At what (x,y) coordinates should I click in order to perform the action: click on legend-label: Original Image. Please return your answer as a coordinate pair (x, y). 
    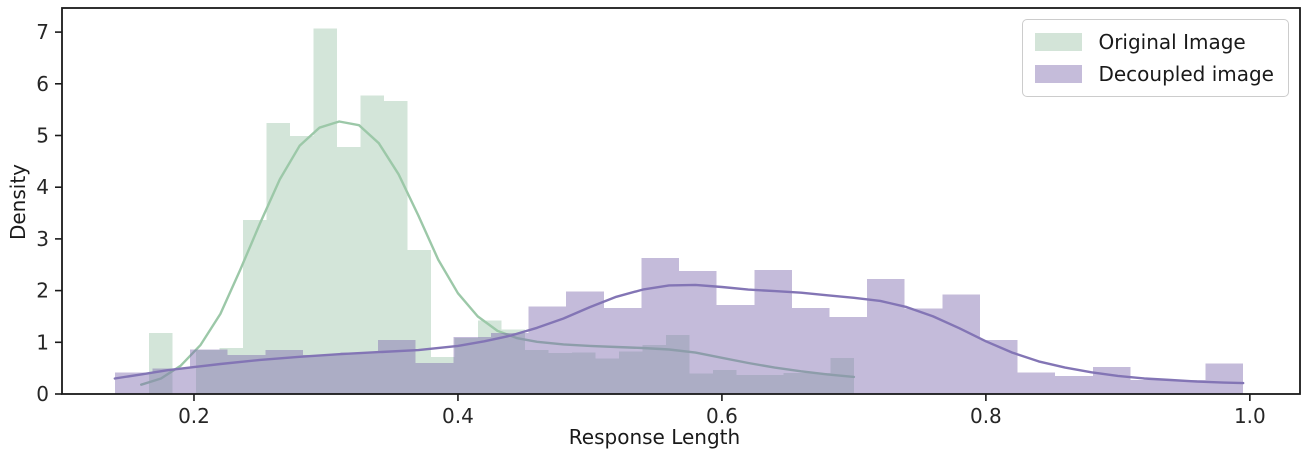
    Looking at the image, I should click on (1172, 42).